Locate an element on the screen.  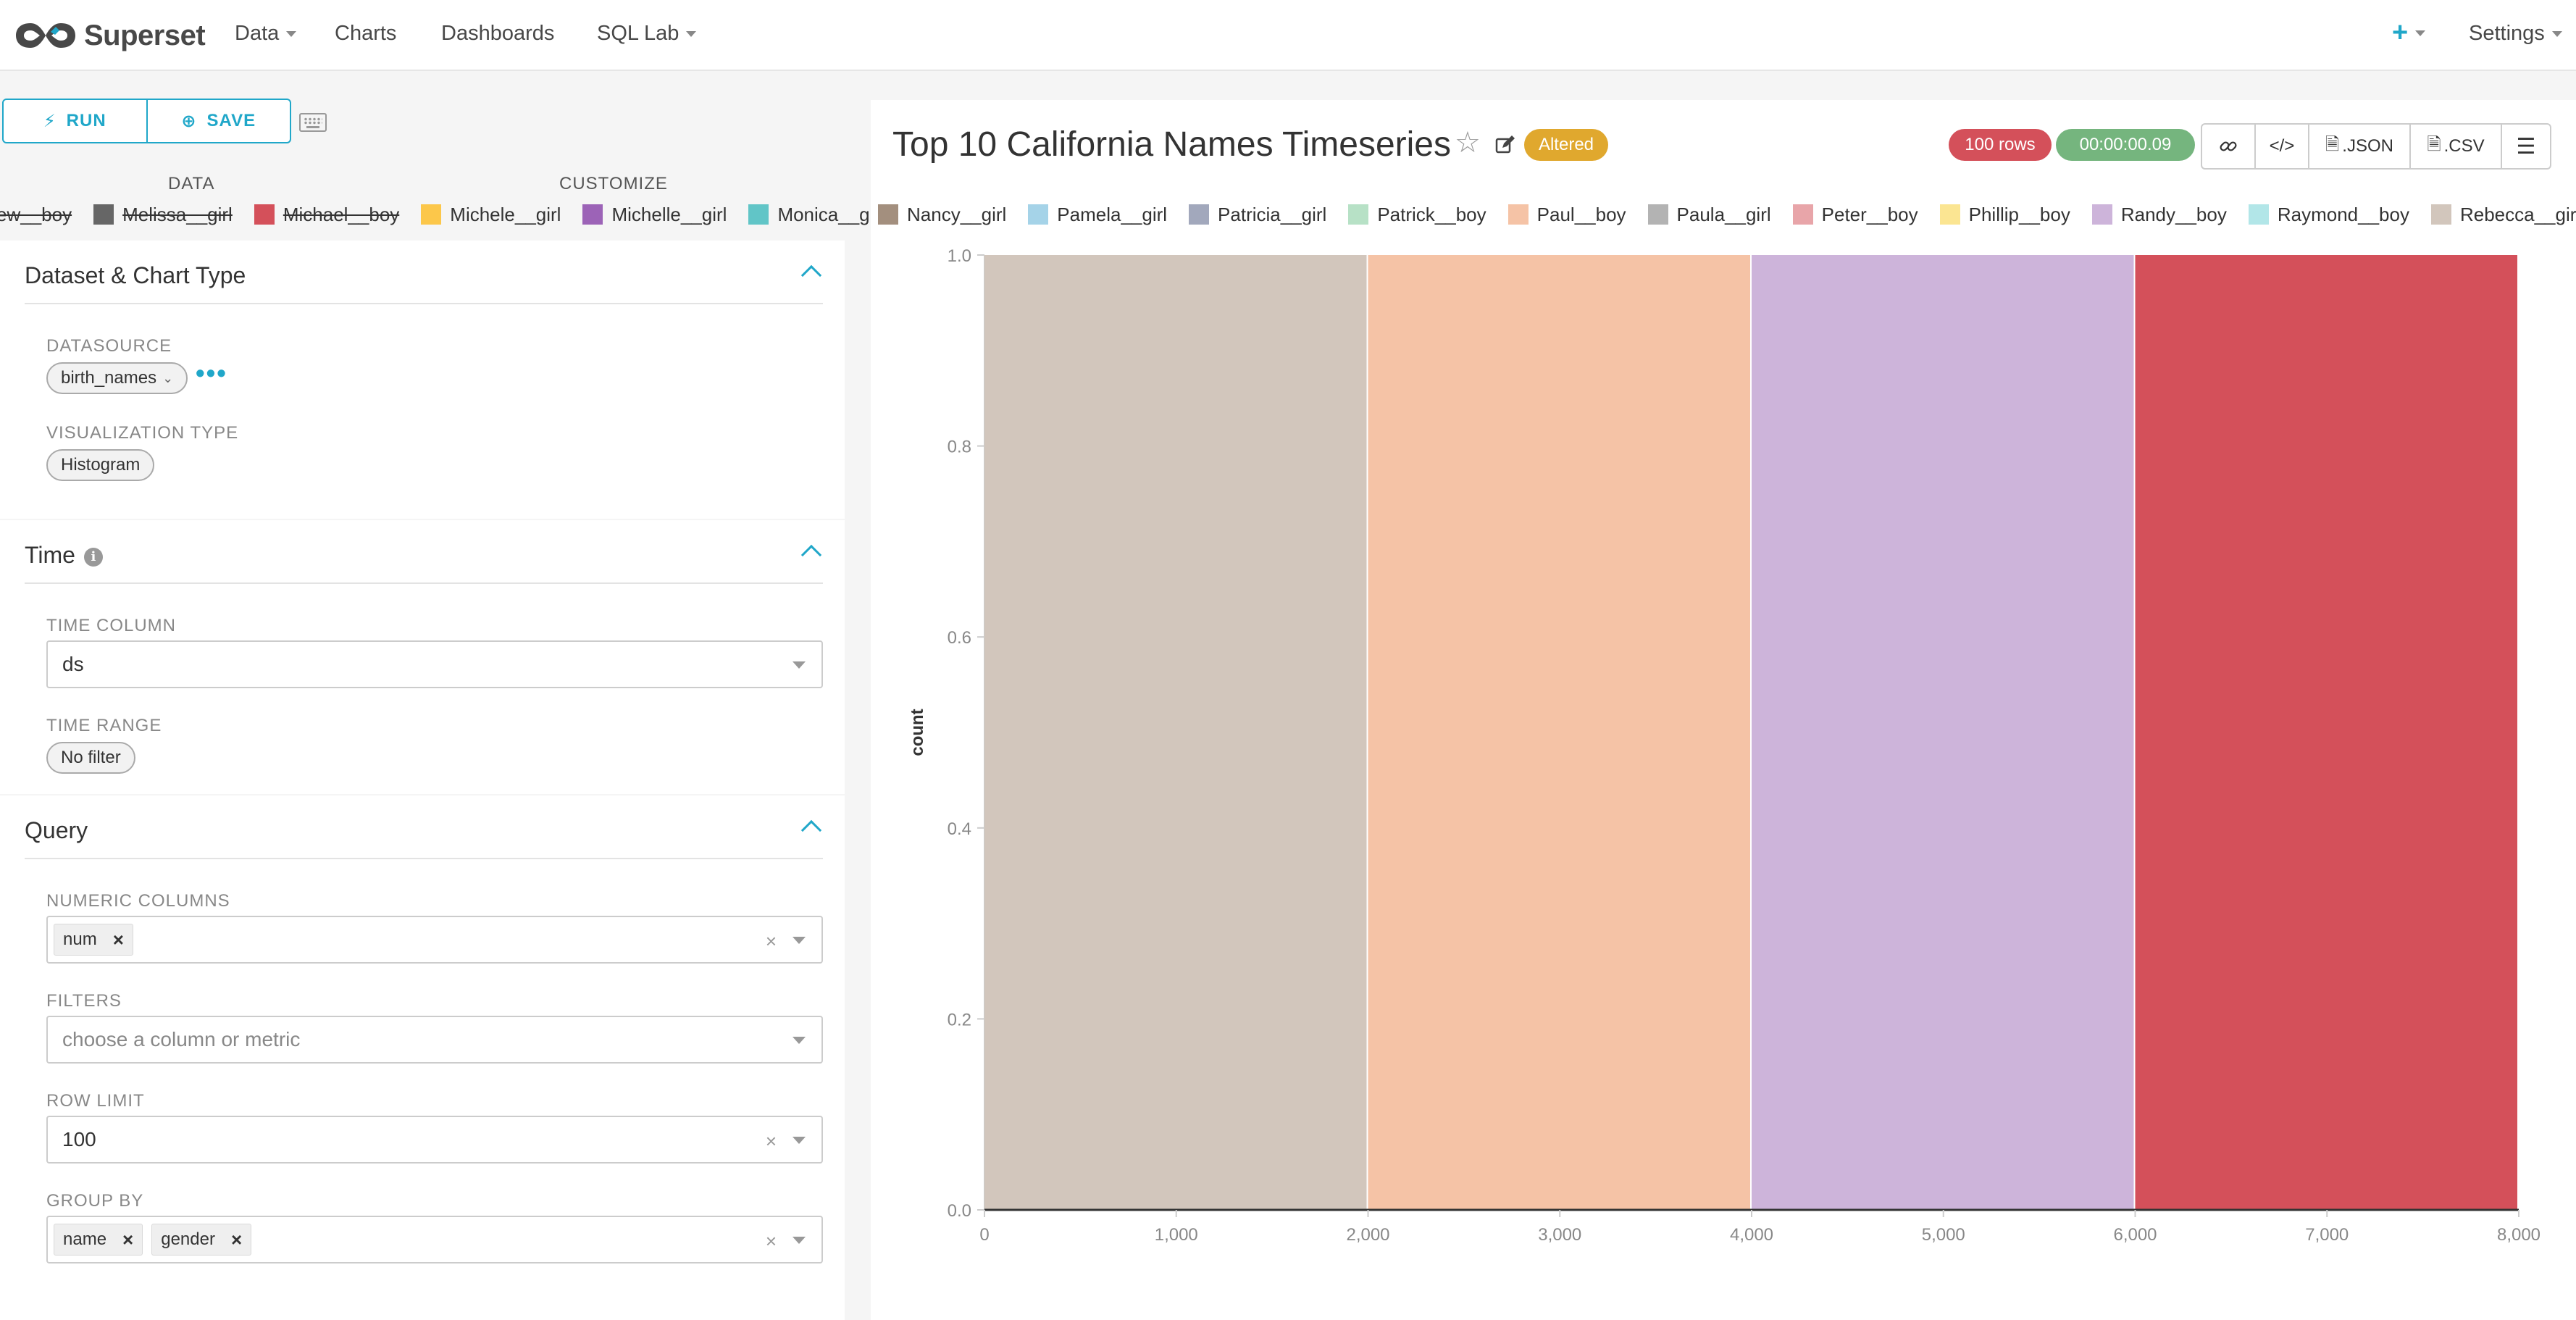
chart-legend-item: Peter__boy is located at coordinates (1855, 215).